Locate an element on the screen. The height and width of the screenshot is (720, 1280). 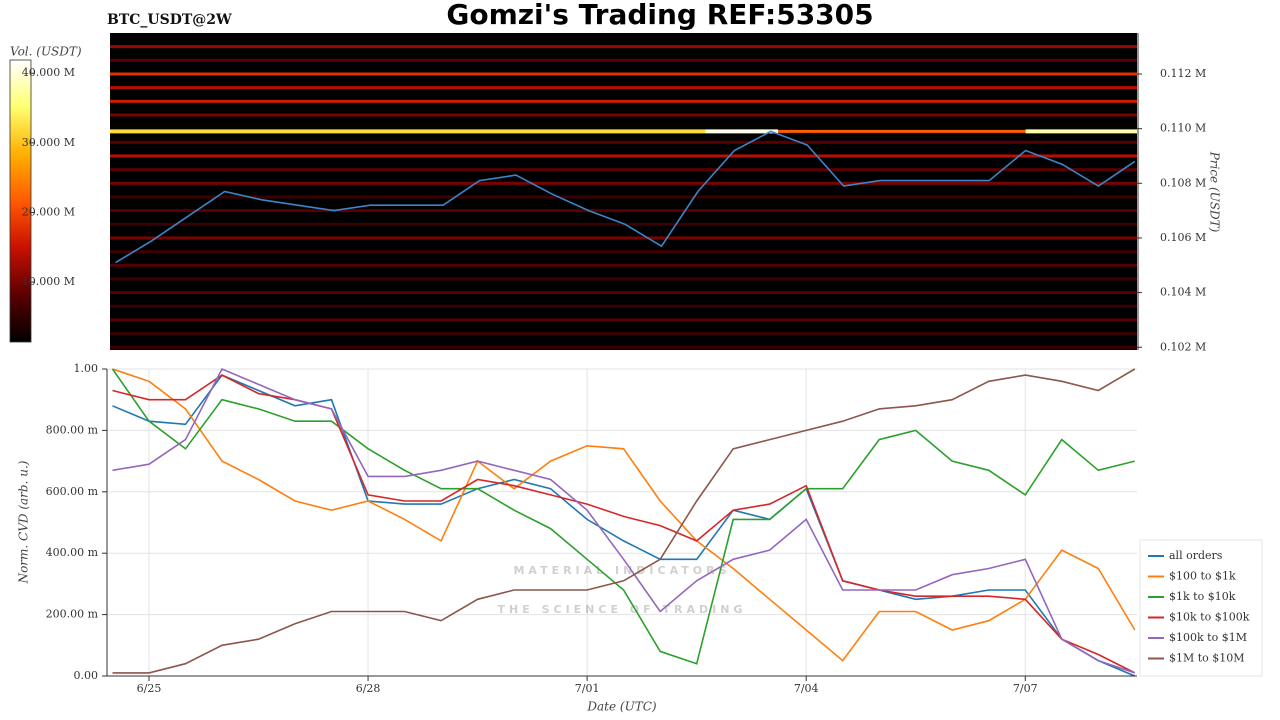
y-tick-label: 400.00 m is located at coordinates (72, 552).